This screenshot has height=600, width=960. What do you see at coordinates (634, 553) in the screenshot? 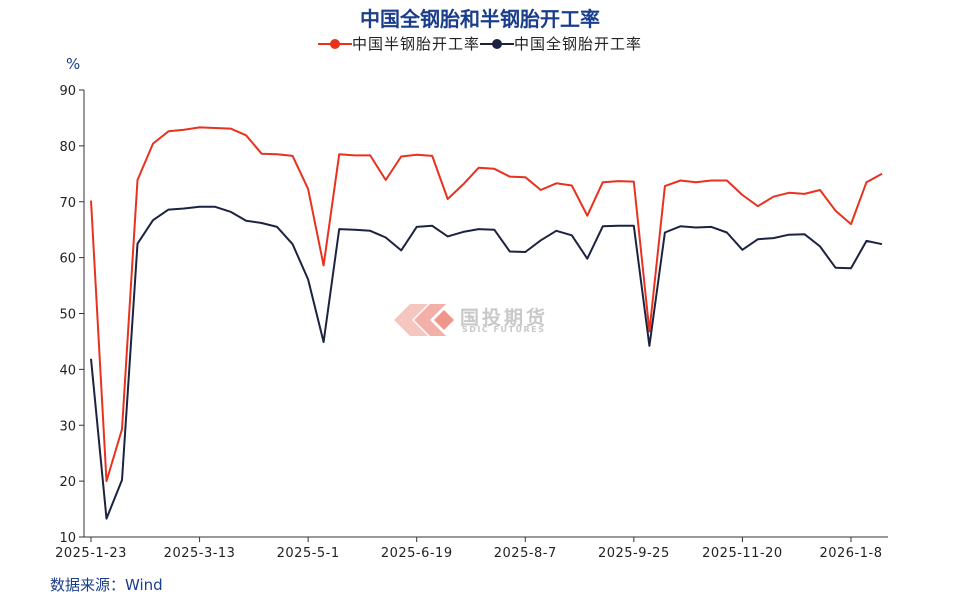
I see `x-tick-label: 2025-9-25` at bounding box center [634, 553].